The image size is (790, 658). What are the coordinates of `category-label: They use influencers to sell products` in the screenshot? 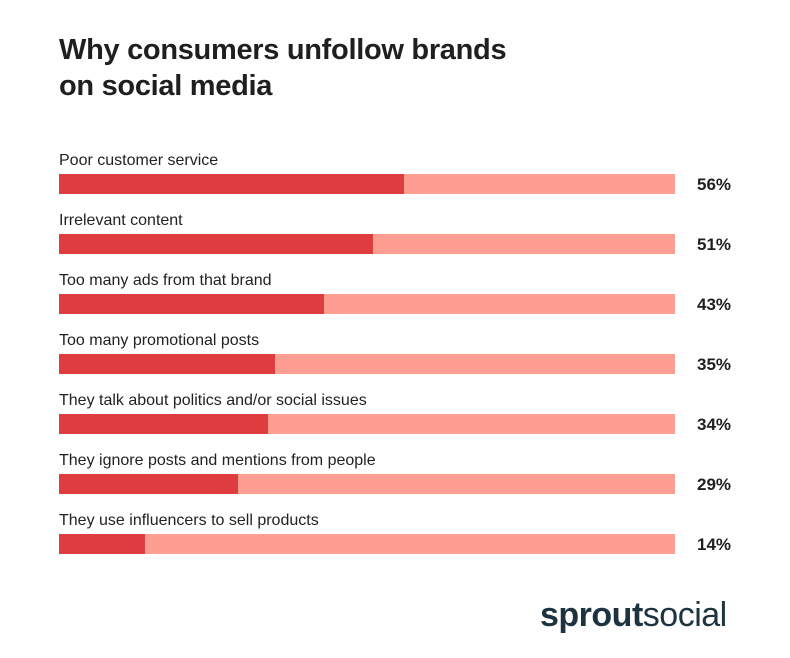 It's located at (189, 520).